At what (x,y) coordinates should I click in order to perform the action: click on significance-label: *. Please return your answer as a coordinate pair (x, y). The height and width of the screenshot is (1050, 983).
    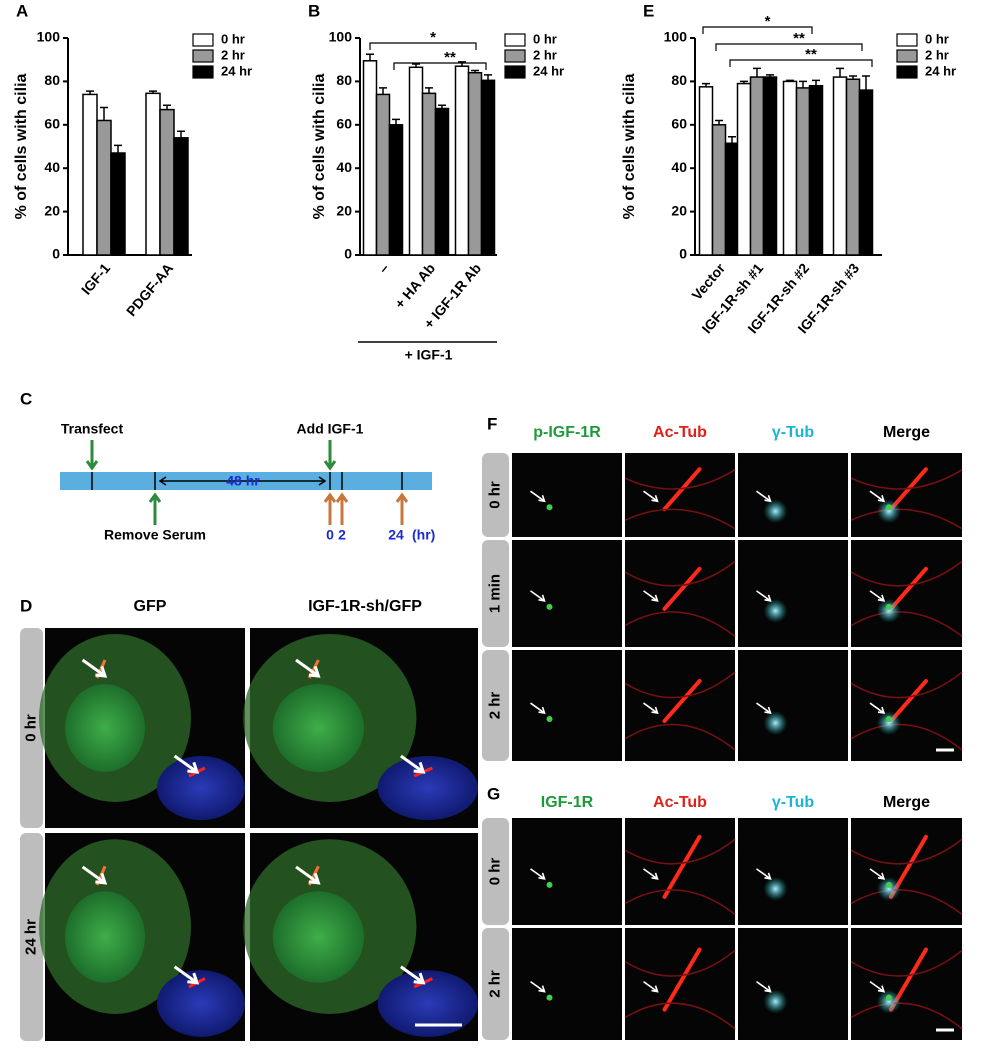
    Looking at the image, I should click on (768, 21).